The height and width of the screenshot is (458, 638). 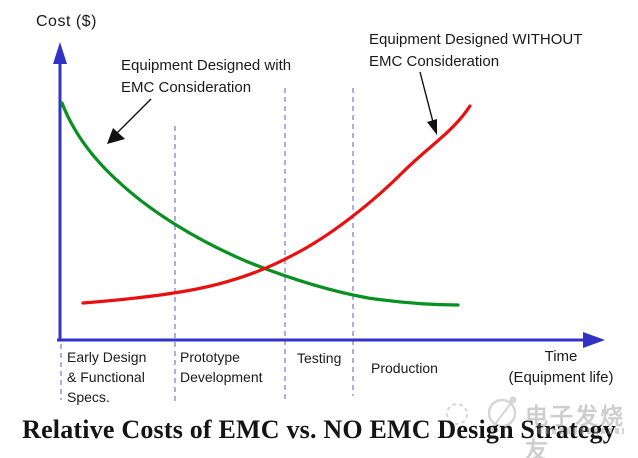 What do you see at coordinates (428, 103) in the screenshot?
I see `annotation-arrow-without-emc` at bounding box center [428, 103].